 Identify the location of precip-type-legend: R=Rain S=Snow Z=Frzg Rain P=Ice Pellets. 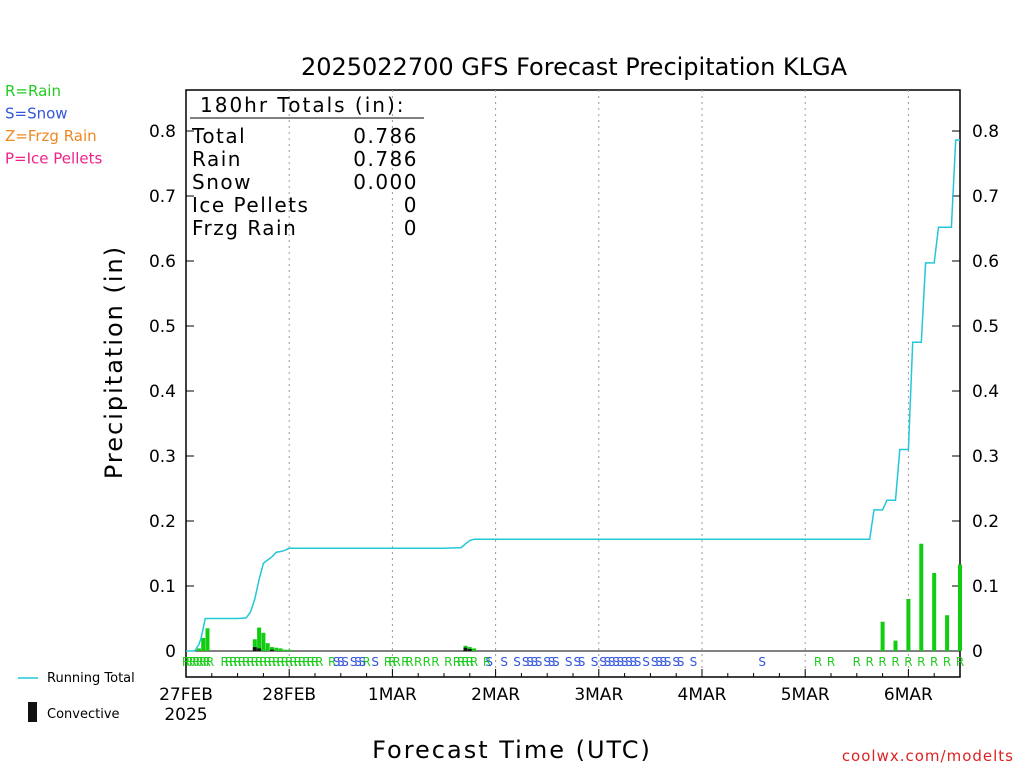
(53, 125).